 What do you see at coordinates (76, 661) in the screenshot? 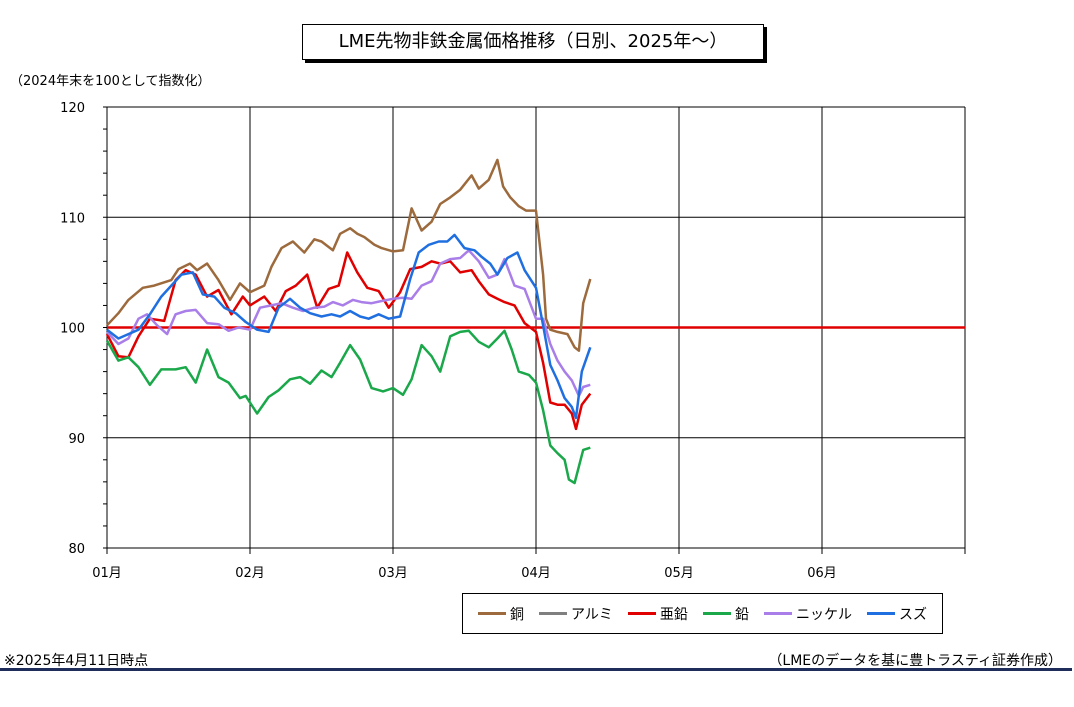
I see `timestamp-note: ※2025年4月11日時点` at bounding box center [76, 661].